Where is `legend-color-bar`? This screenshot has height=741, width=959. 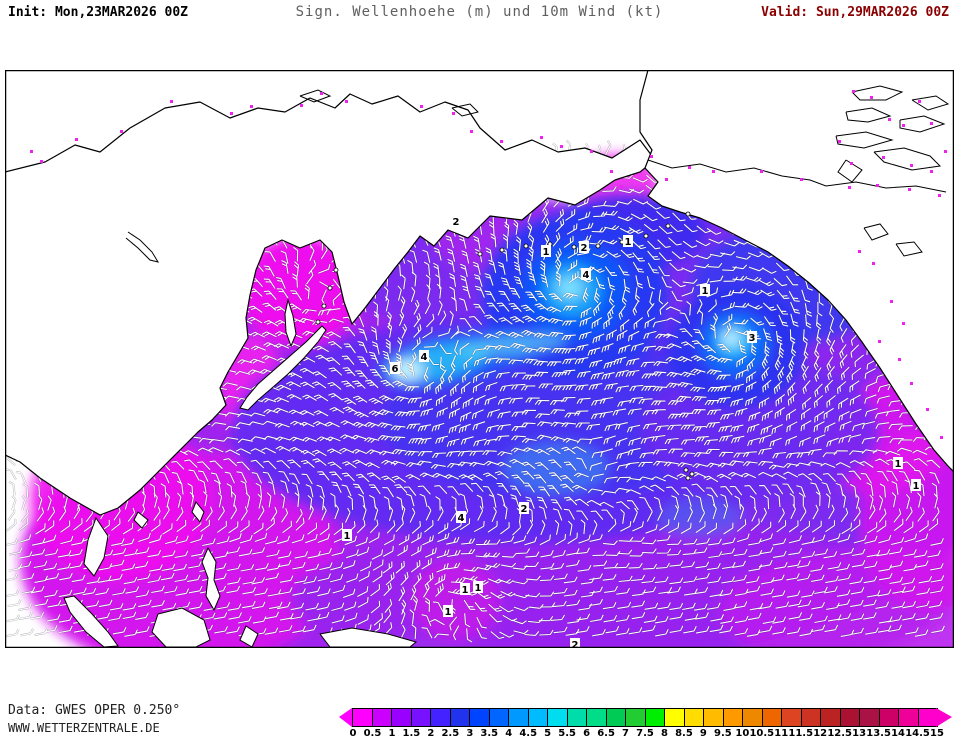
legend-color-bar is located at coordinates (645, 717).